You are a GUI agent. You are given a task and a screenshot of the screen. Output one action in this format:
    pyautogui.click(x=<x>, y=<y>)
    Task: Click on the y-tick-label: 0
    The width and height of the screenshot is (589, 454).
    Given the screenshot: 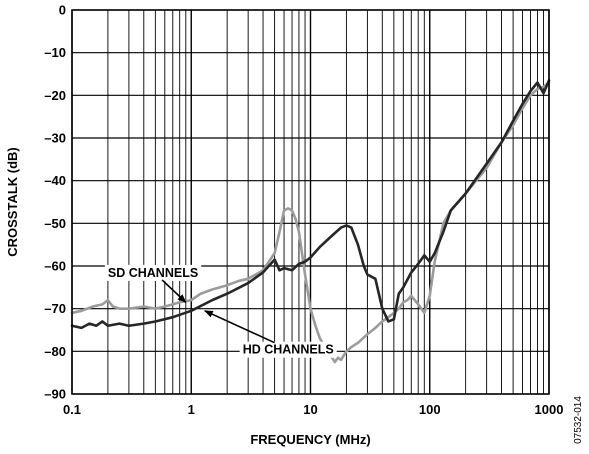 What is the action you would take?
    pyautogui.click(x=62, y=10)
    